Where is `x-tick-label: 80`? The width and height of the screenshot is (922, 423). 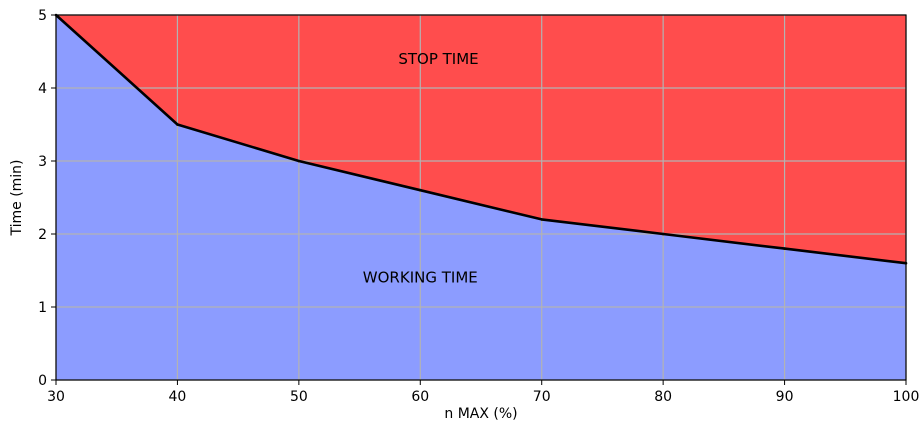
x-tick-label: 80 is located at coordinates (663, 397).